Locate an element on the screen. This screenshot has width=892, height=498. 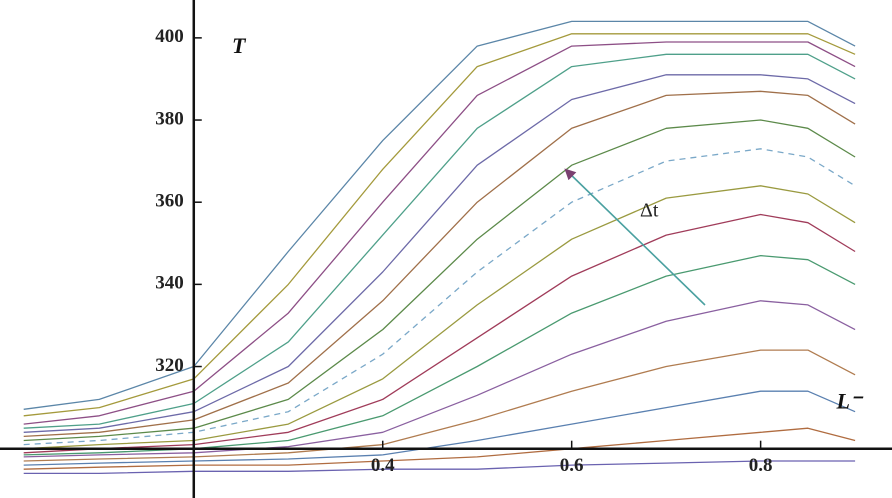
annotation: Δt is located at coordinates (649, 211).